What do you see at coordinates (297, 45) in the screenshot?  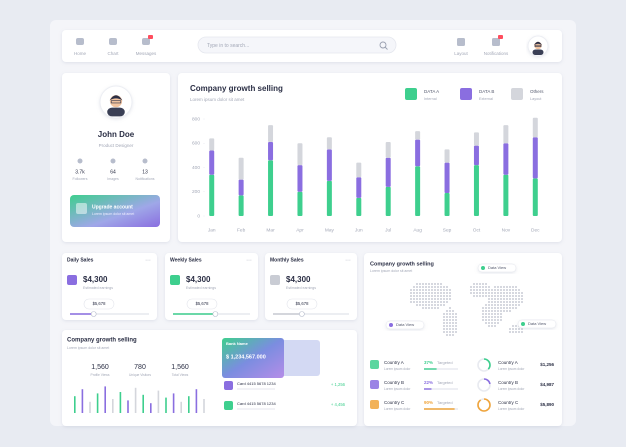 I see `search-box` at bounding box center [297, 45].